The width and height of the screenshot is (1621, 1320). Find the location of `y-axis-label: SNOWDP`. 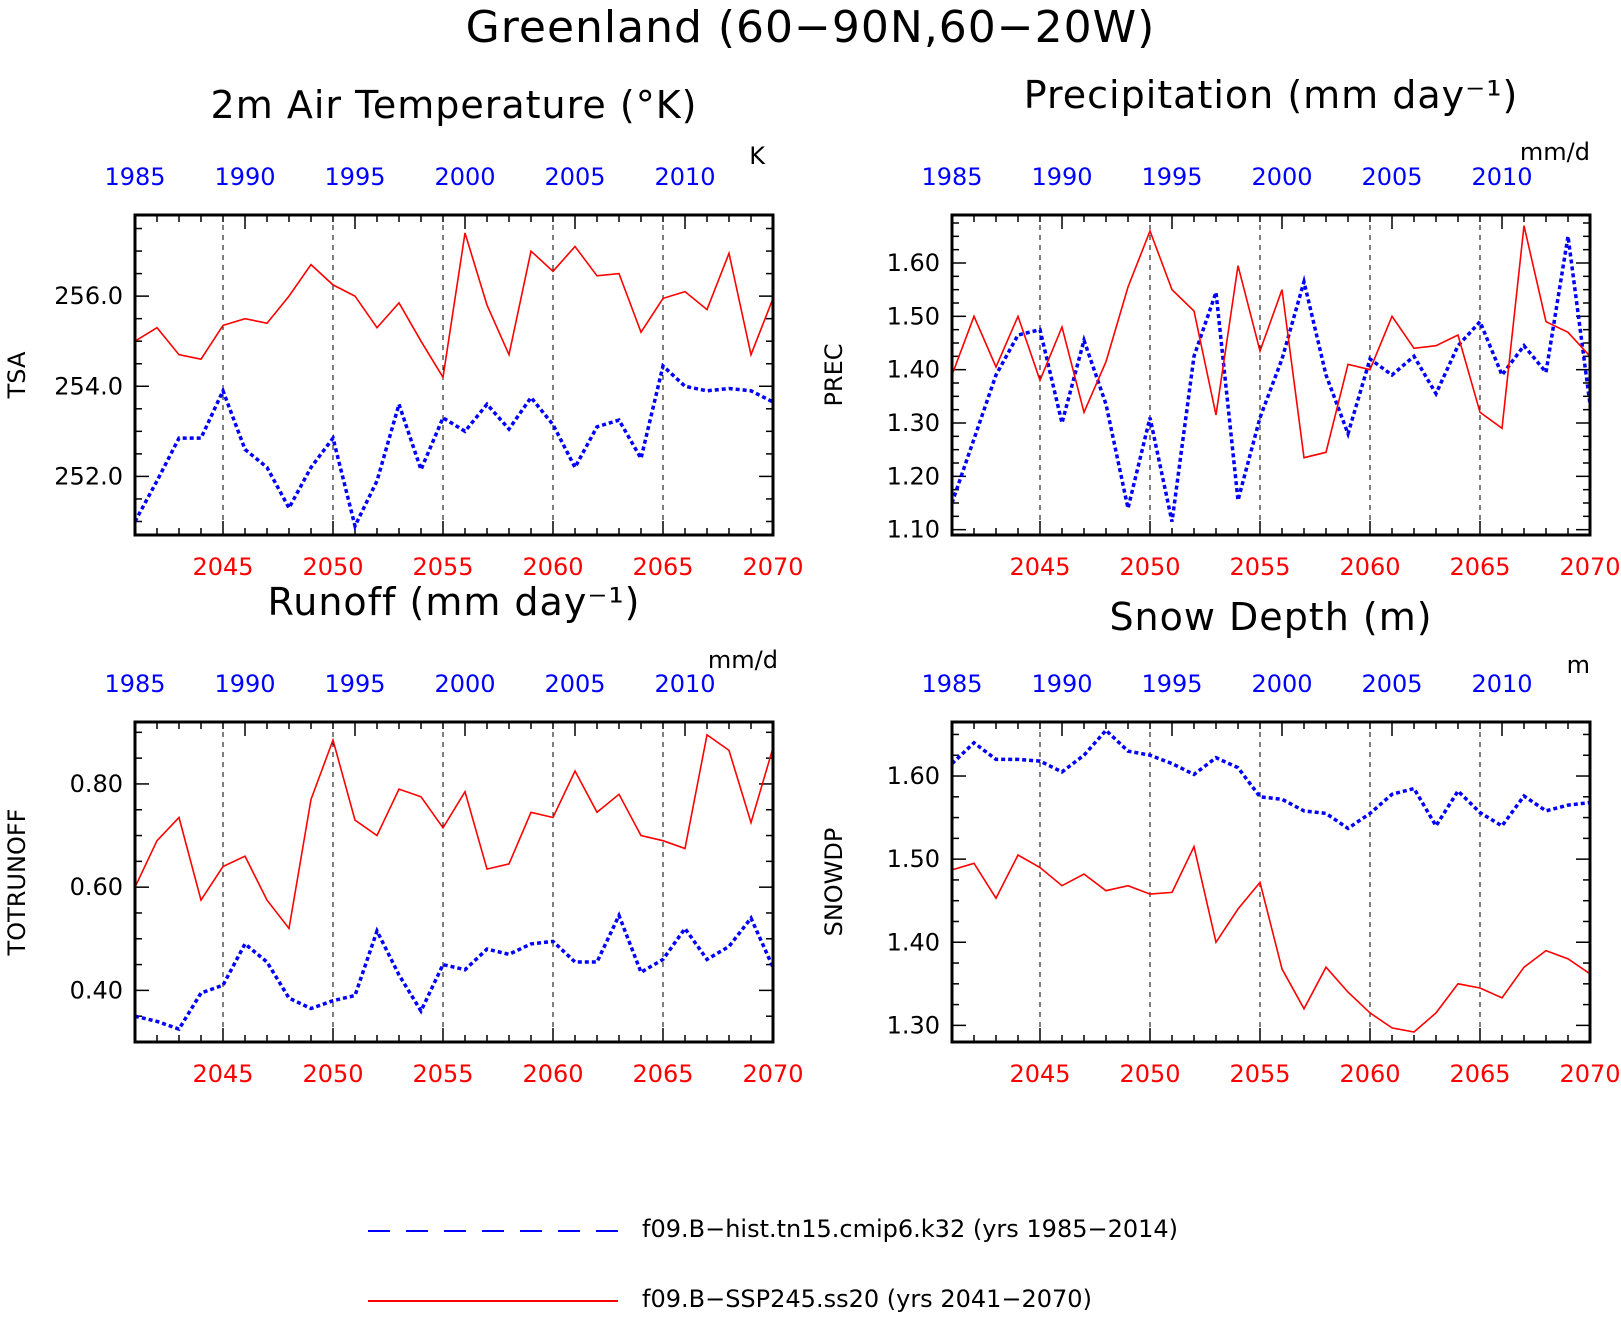

y-axis-label: SNOWDP is located at coordinates (834, 882).